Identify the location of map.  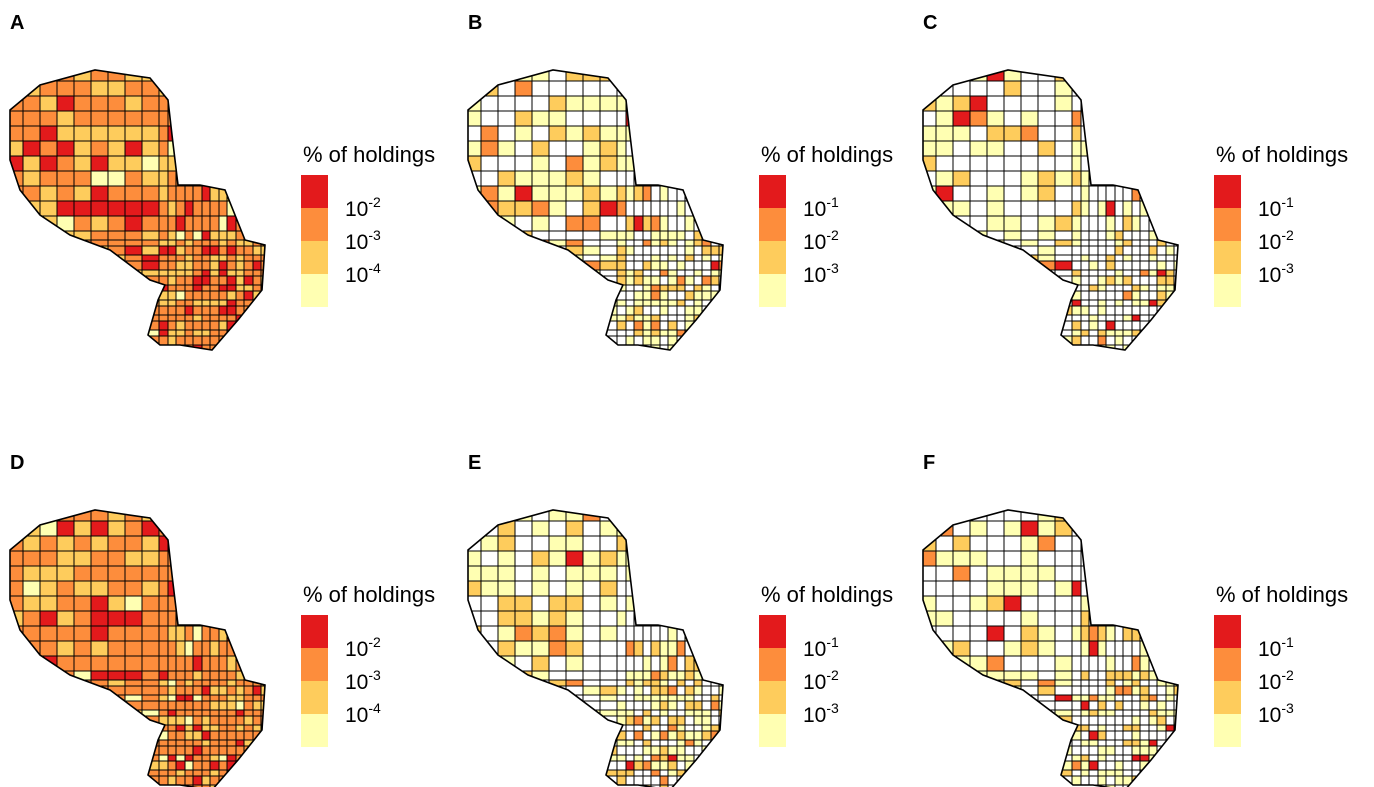
(144, 219).